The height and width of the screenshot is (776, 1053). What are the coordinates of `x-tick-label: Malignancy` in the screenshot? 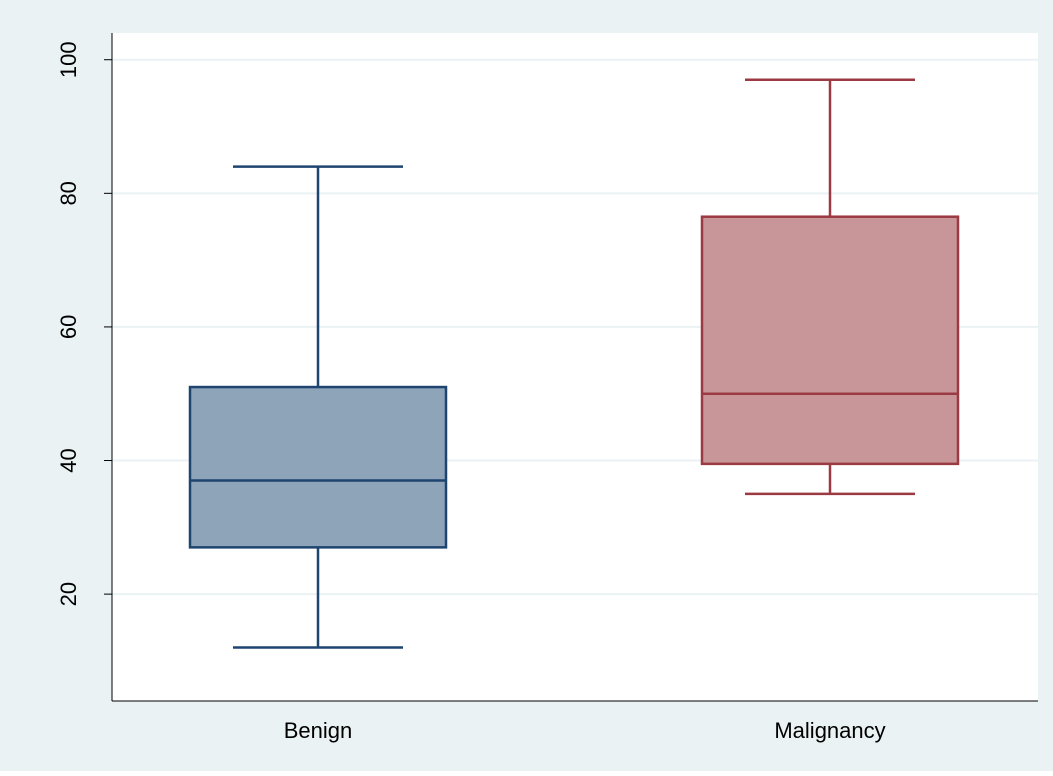 It's located at (829, 730).